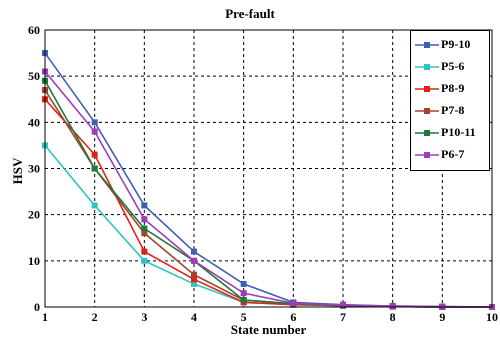 The height and width of the screenshot is (346, 500). I want to click on x-tick-label: 2, so click(95, 317).